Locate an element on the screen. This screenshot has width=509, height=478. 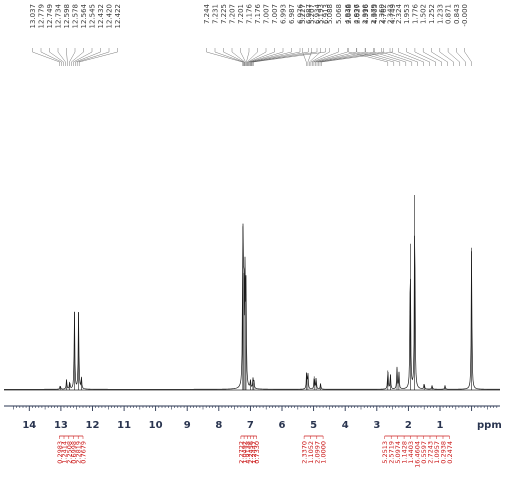
integral-value-label: 2.2456 is located at coordinates (251, 452).